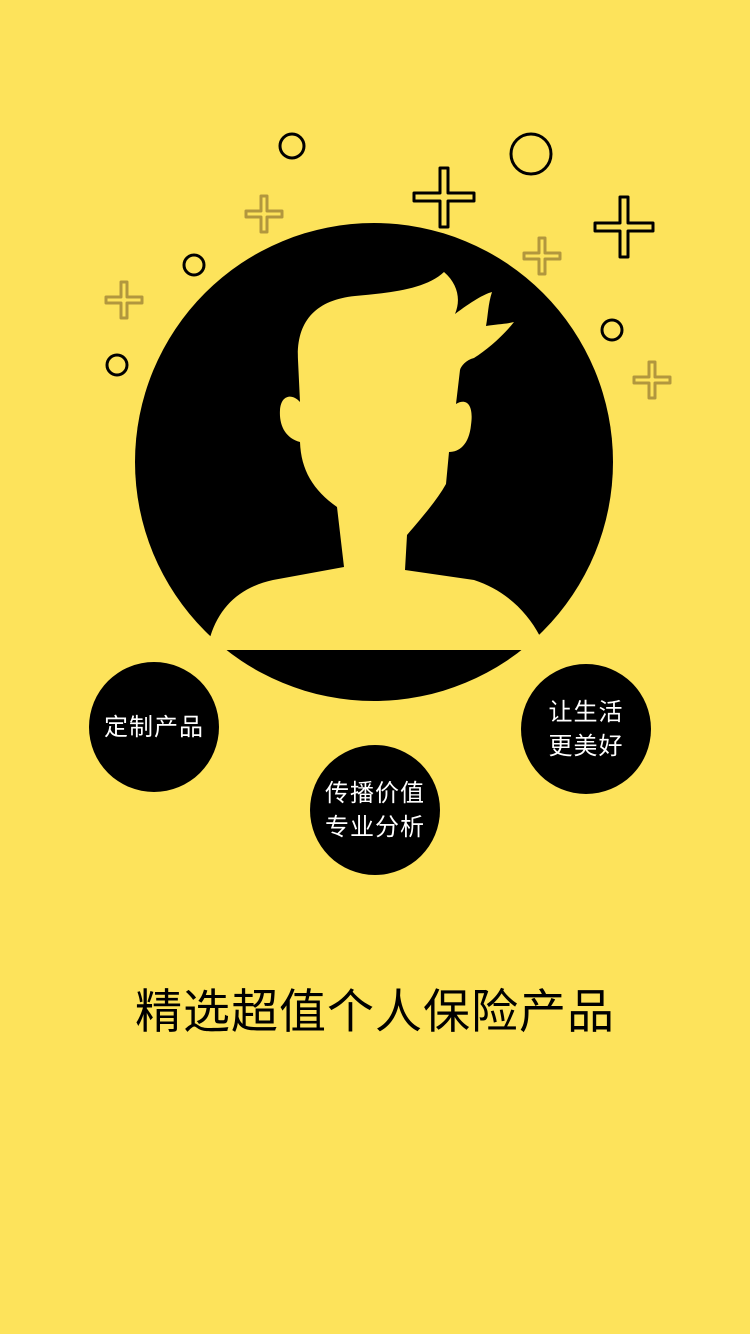 Image resolution: width=750 pixels, height=1334 pixels. What do you see at coordinates (586, 712) in the screenshot?
I see `bubble-label-line1: 让生活` at bounding box center [586, 712].